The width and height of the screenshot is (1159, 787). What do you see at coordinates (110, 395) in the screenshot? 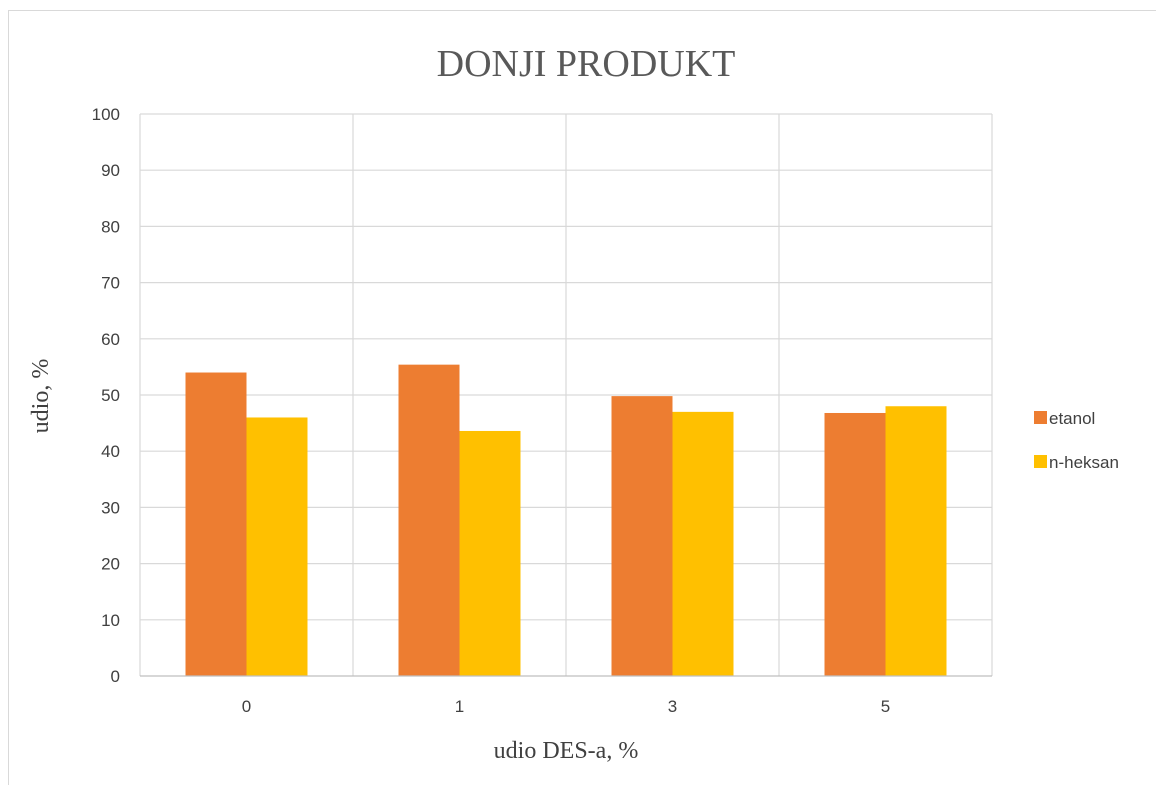
I see `y-tick-label: 50` at bounding box center [110, 395].